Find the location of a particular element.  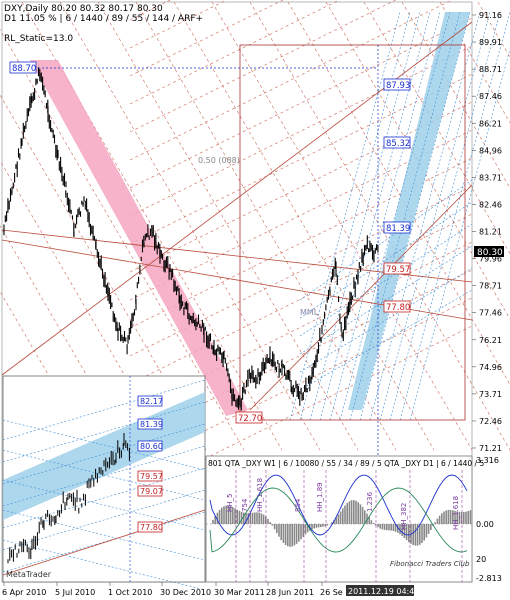

price-tick: 86.21 is located at coordinates (490, 123).